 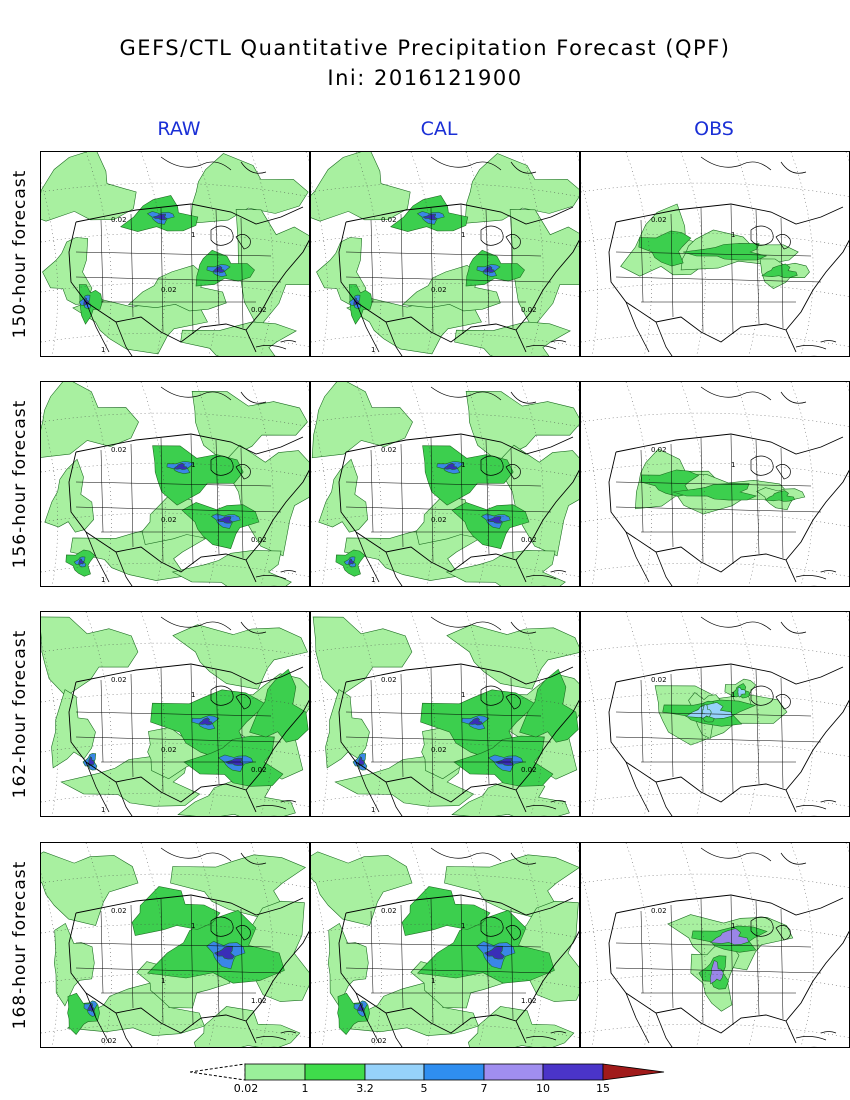 What do you see at coordinates (305, 1088) in the screenshot?
I see `legend-label-1: 1` at bounding box center [305, 1088].